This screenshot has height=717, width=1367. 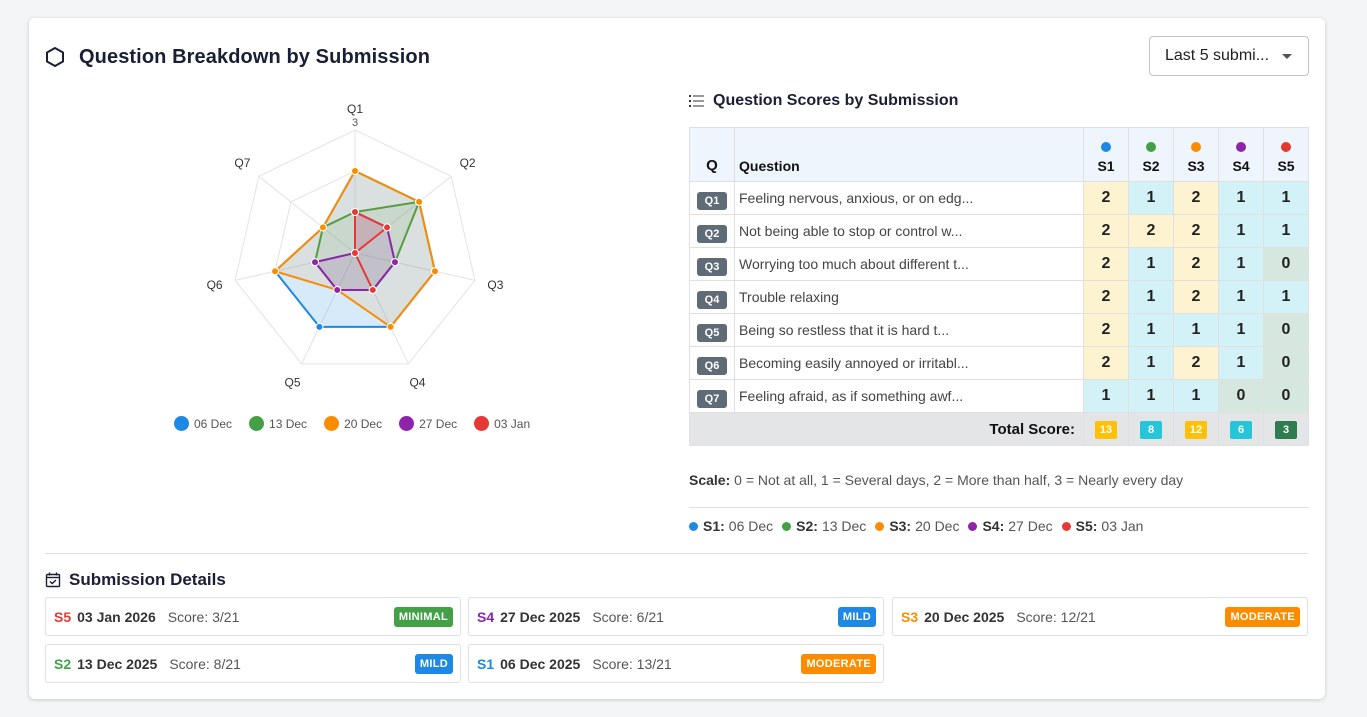 I want to click on total-score-badge: 12, so click(x=1196, y=429).